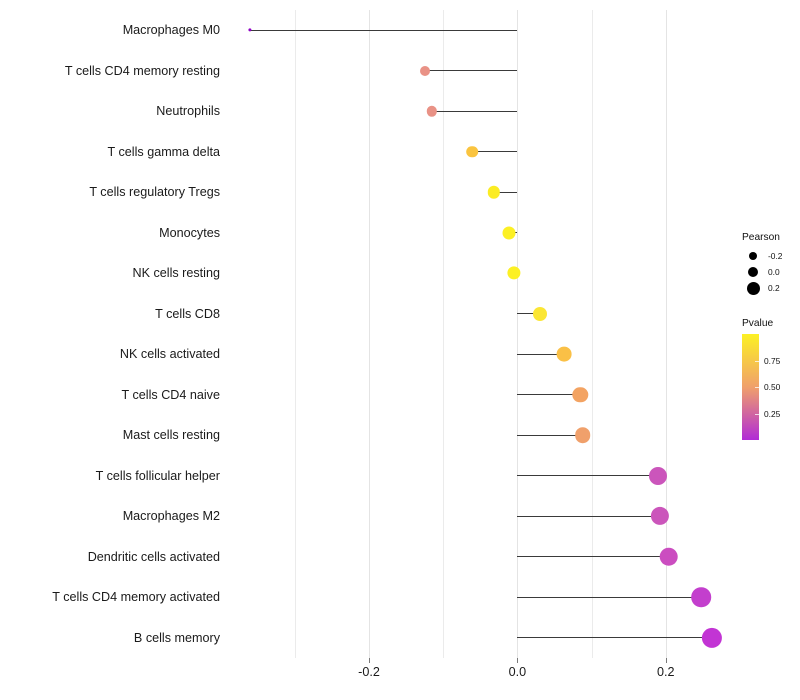 This screenshot has height=700, width=800. What do you see at coordinates (142, 70) in the screenshot?
I see `y-axis-tick-label: T cells CD4 memory resting` at bounding box center [142, 70].